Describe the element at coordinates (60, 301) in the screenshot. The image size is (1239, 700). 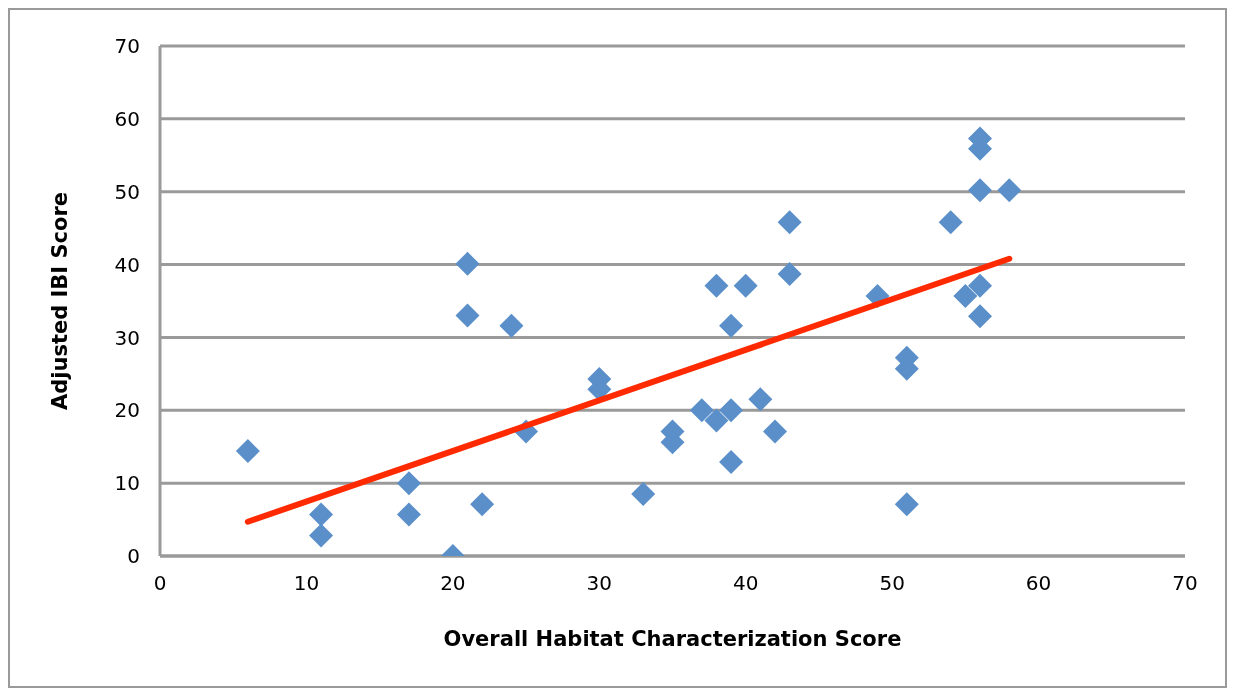
I see `y-axis-title: Adjusted IBI Score` at that location.